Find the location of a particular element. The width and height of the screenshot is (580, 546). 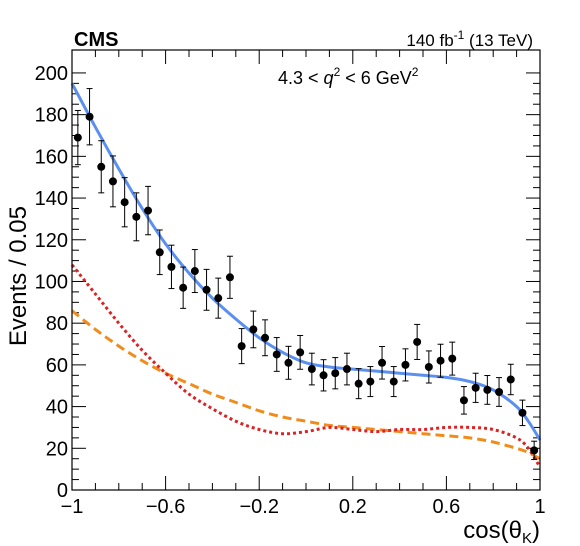

y-tick-label: 20 is located at coordinates (57, 449).